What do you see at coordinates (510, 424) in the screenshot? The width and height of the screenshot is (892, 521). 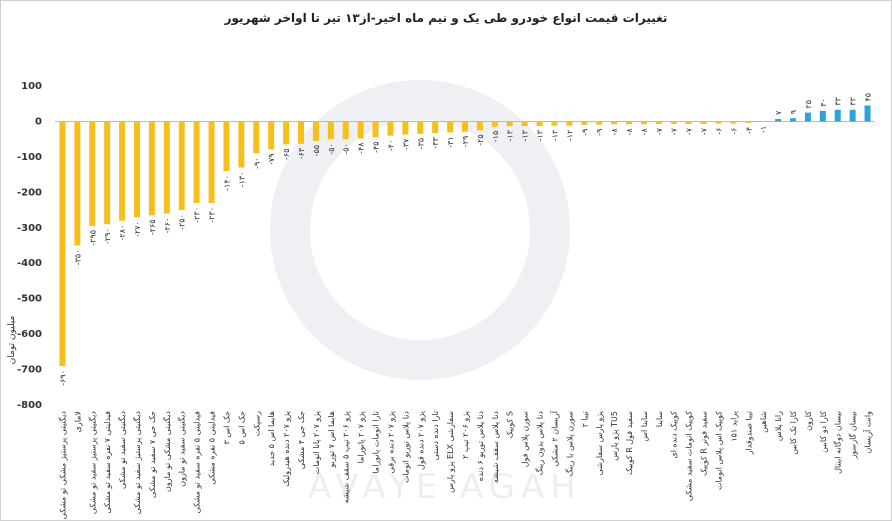 I see `x-tick-label: کوییک S` at bounding box center [510, 424].